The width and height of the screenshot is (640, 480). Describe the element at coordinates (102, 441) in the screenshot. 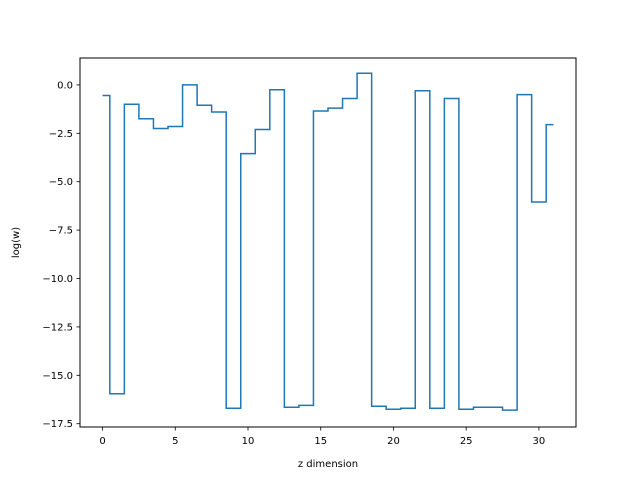

I see `x-tick-label: 0` at that location.